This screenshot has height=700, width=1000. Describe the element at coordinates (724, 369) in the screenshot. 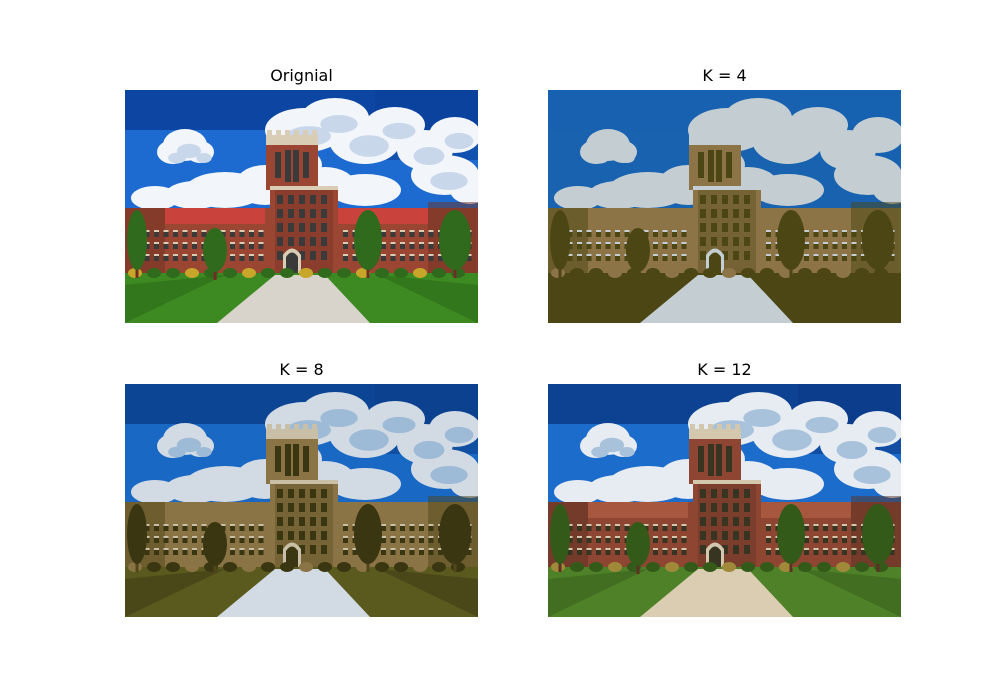

I see `panel-title: K = 12` at that location.